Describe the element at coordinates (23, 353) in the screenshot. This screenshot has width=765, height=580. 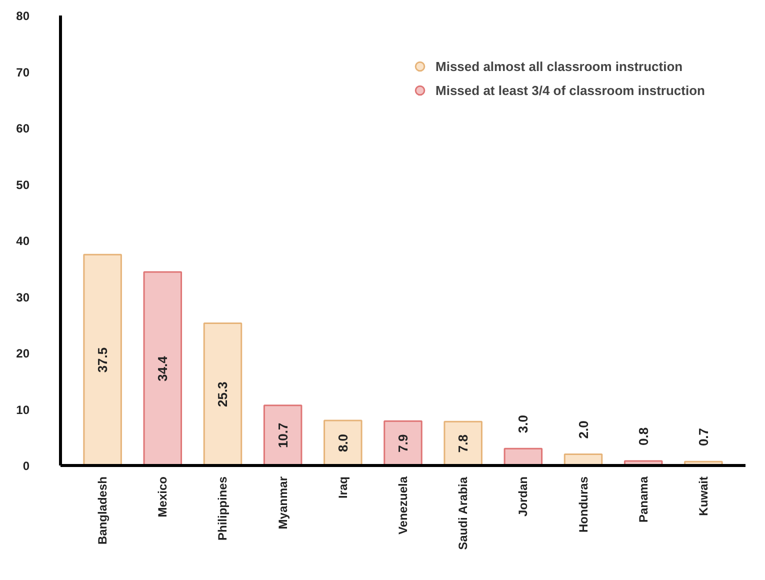
I see `y-tick-label: 20` at that location.